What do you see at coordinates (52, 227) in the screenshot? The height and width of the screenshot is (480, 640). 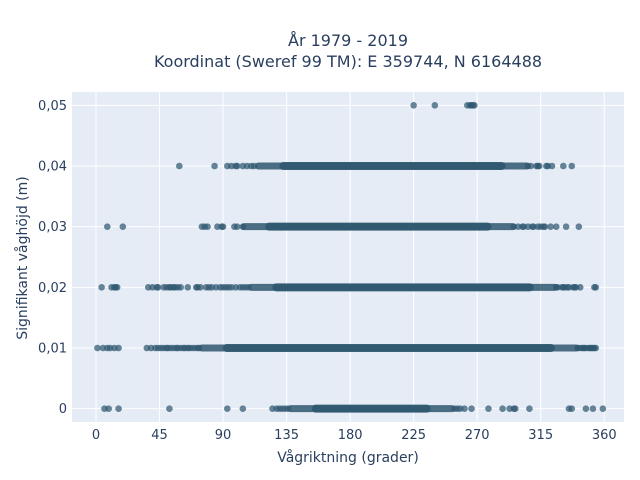 I see `y-tick-label: 0,03` at bounding box center [52, 227].